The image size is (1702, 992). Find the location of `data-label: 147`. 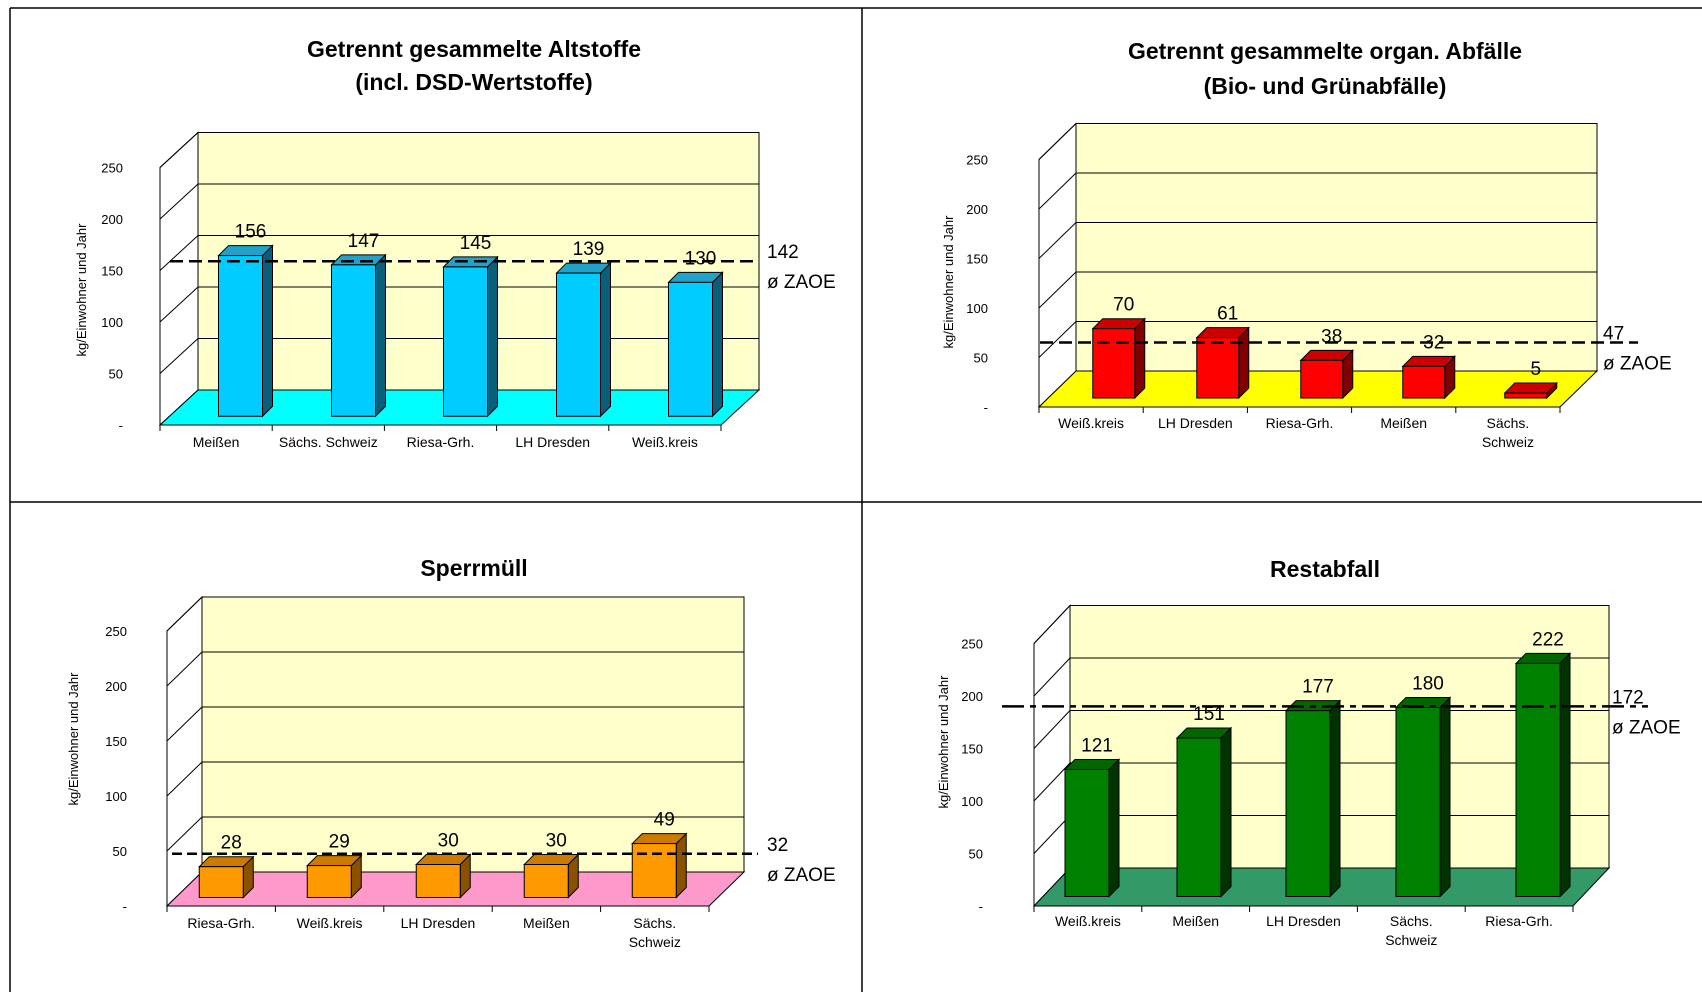

data-label: 147 is located at coordinates (364, 241).